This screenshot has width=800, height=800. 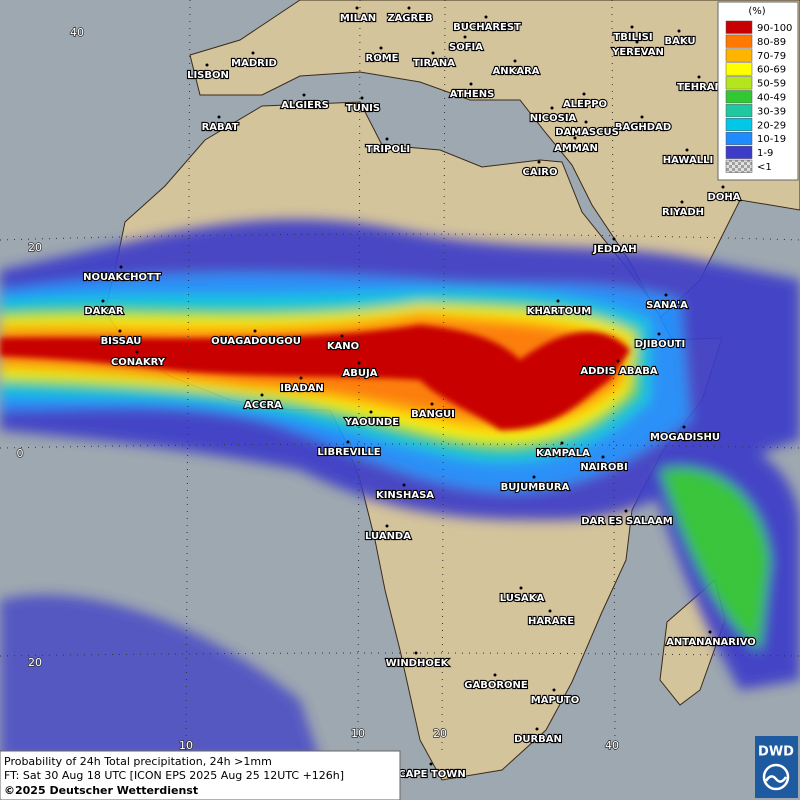 What do you see at coordinates (348, 452) in the screenshot?
I see `city-label: LIBREVILLE` at bounding box center [348, 452].